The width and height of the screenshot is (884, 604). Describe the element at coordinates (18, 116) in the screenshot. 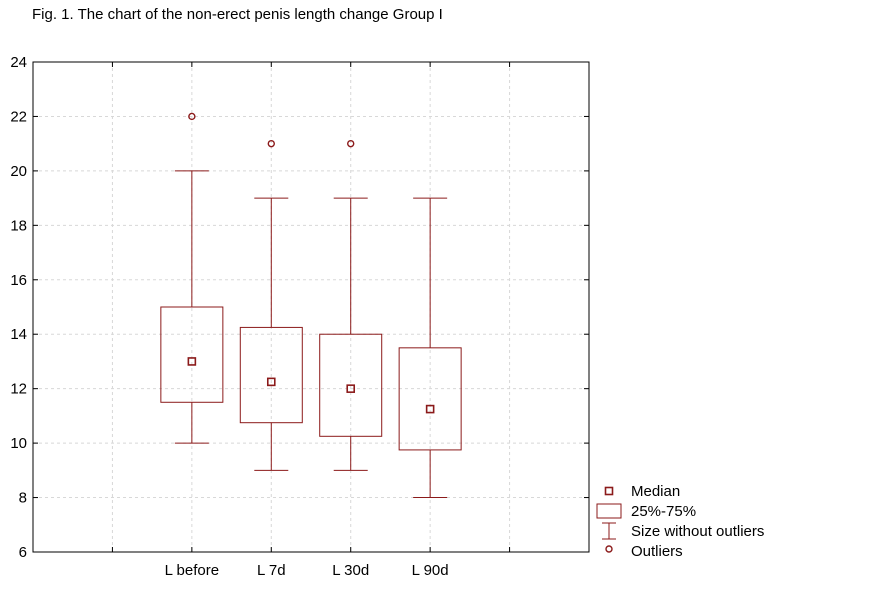

I see `y-tick-label: 22` at that location.